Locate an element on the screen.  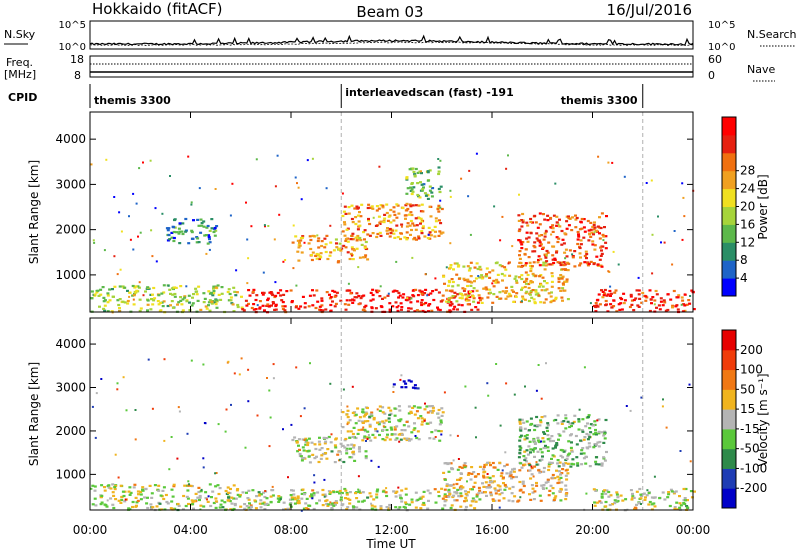
colorbar-swatch is located at coordinates (729, 251).